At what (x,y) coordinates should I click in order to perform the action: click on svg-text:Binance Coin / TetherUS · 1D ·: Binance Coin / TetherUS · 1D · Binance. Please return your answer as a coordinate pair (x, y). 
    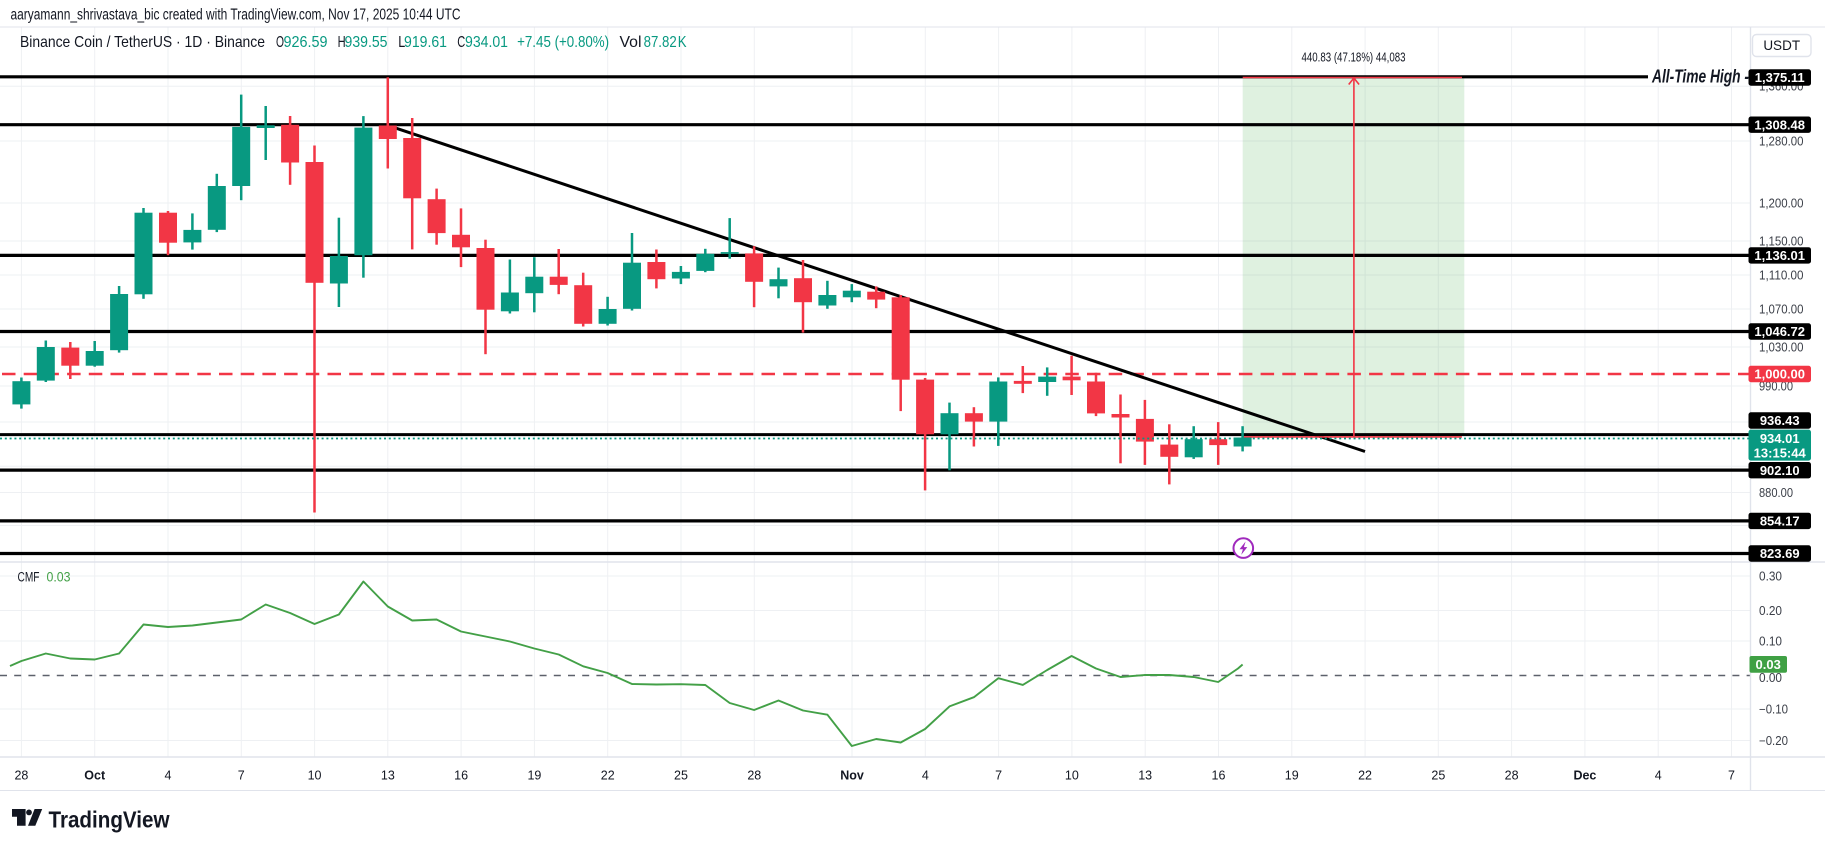
    Looking at the image, I should click on (142, 42).